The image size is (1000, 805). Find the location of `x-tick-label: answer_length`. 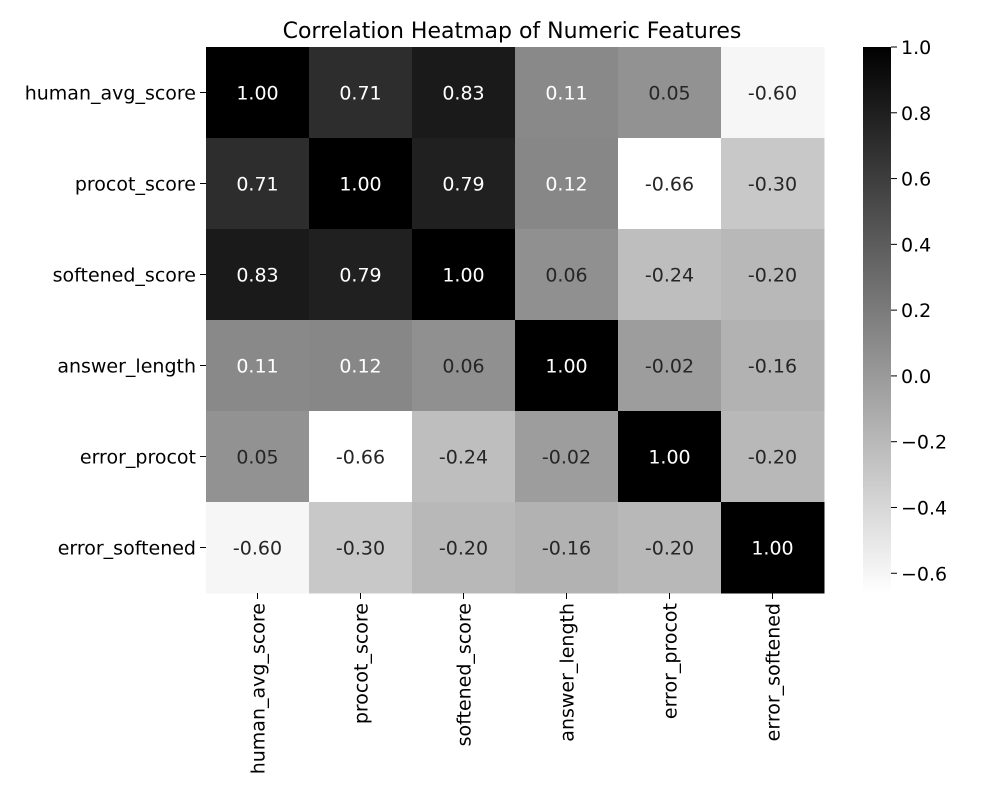

x-tick-label: answer_length is located at coordinates (568, 672).